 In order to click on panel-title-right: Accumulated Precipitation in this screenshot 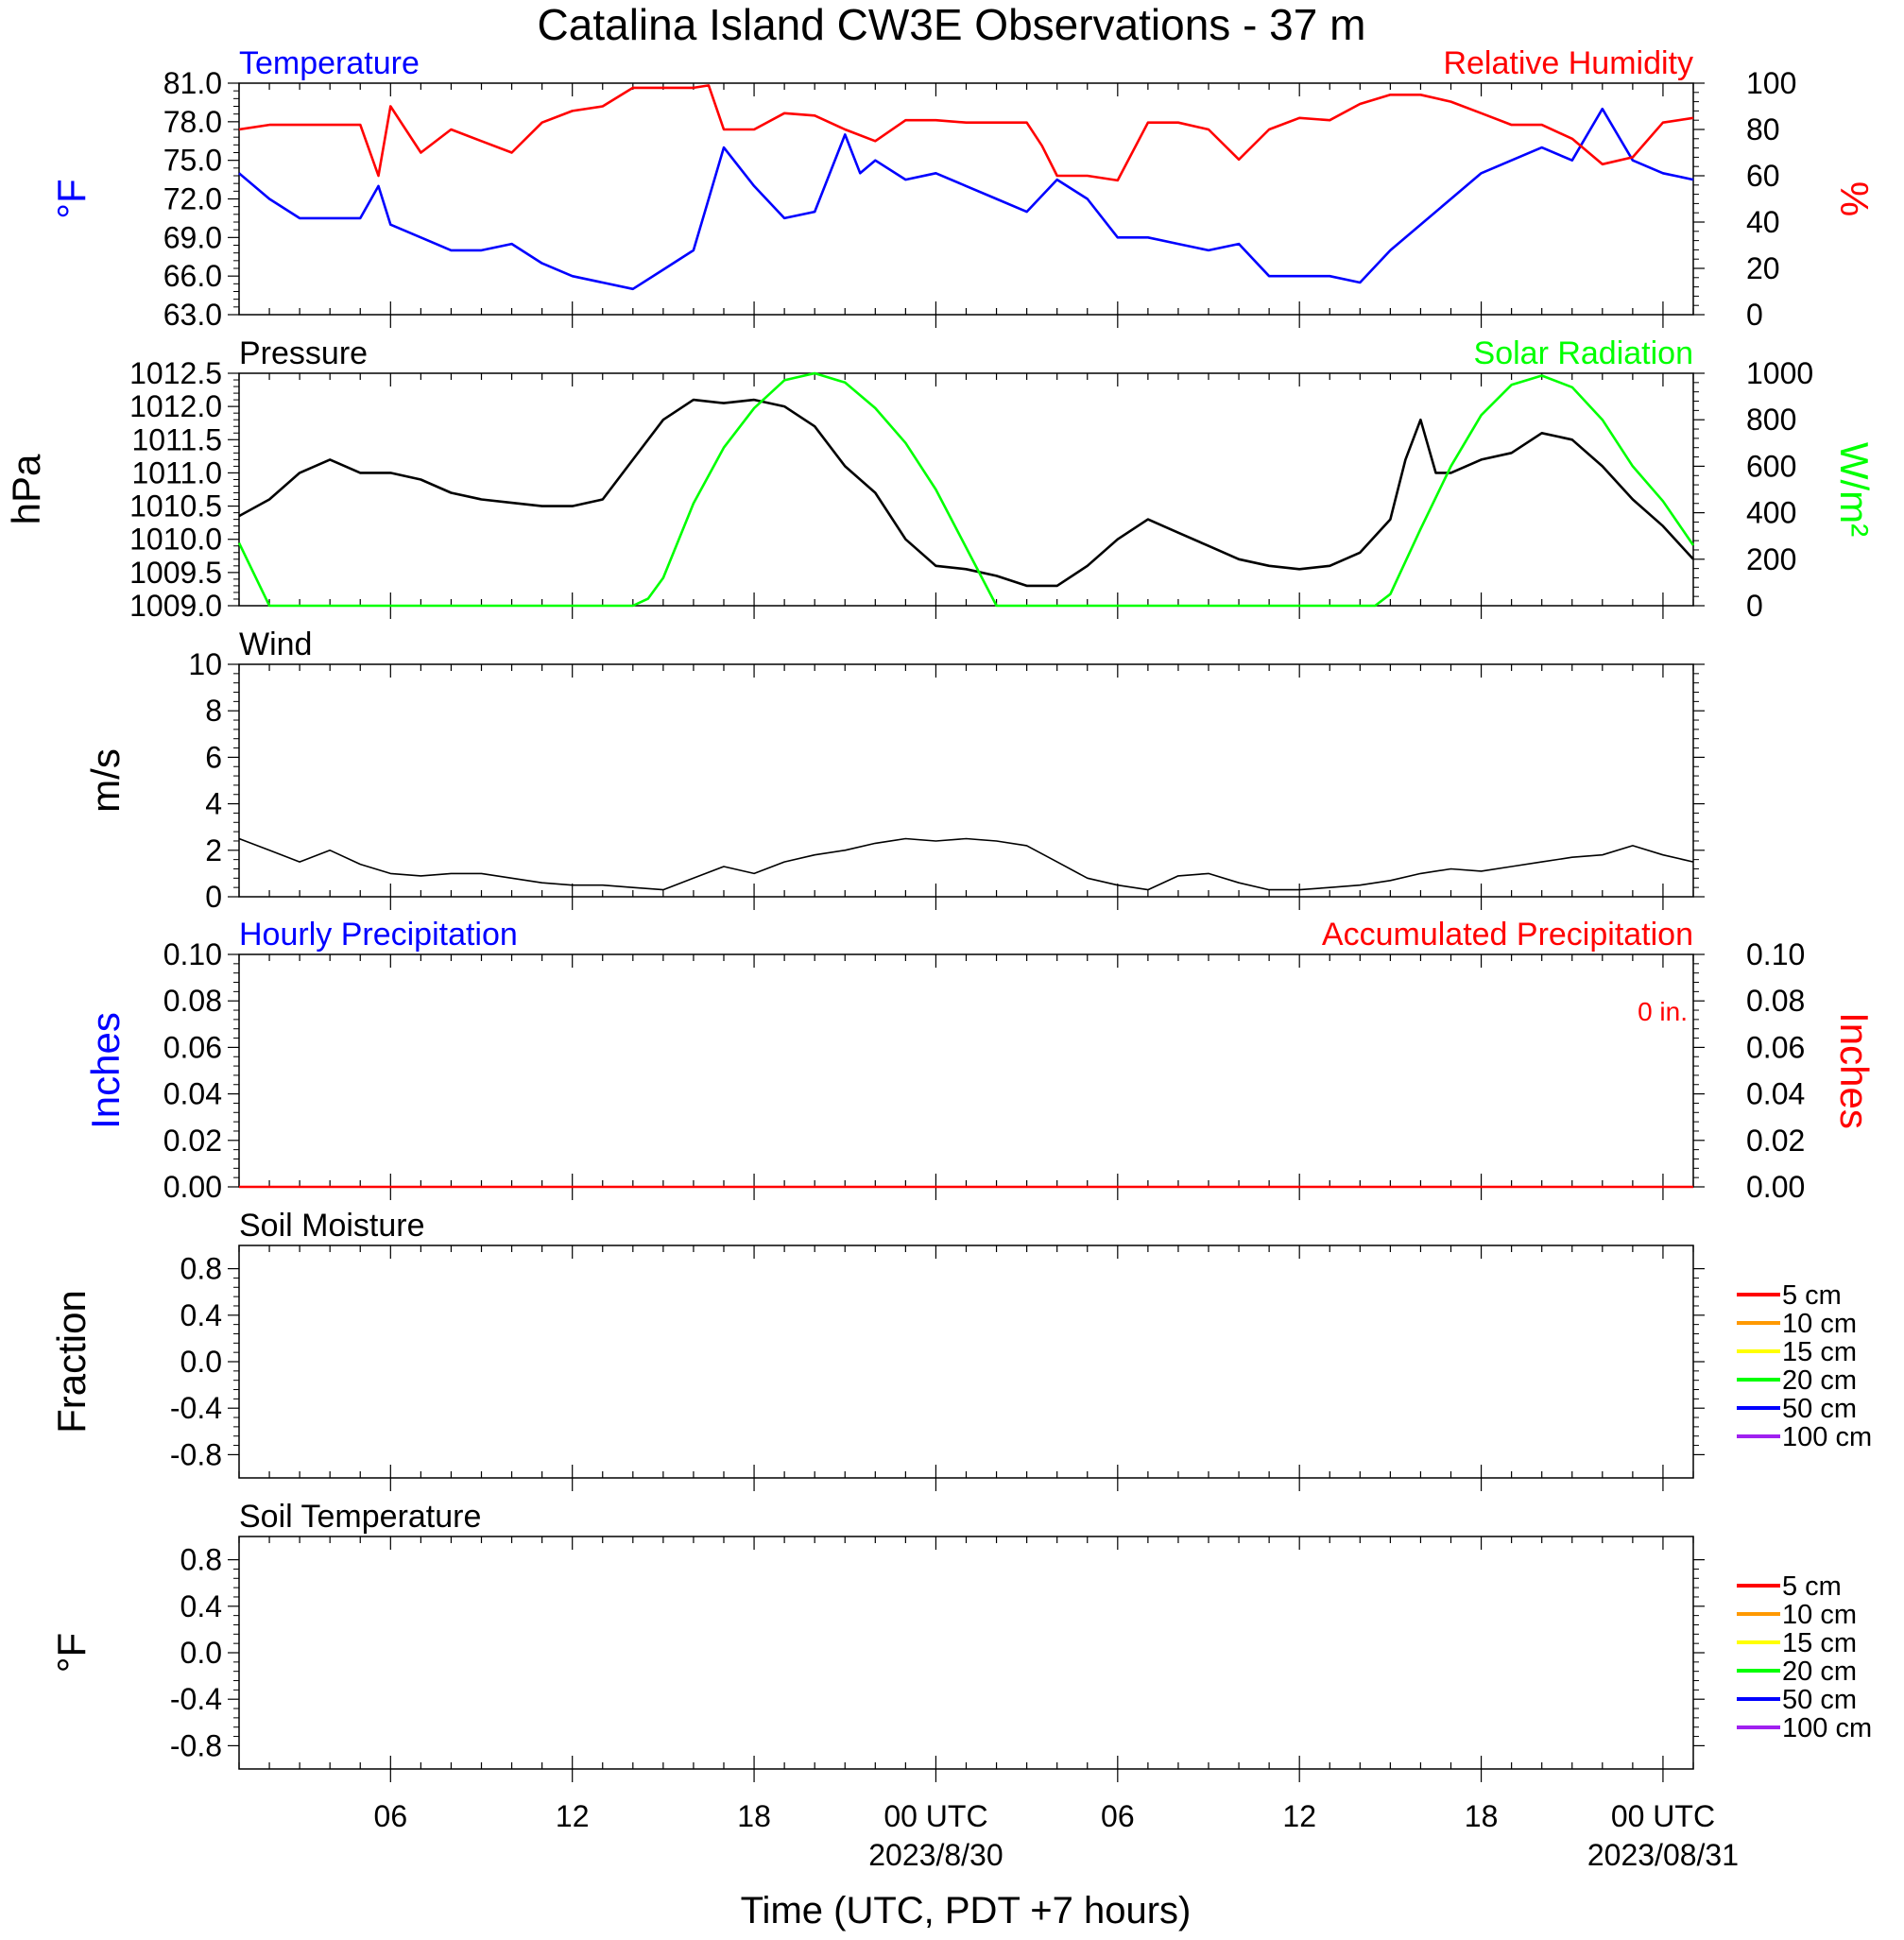, I will do `click(1507, 935)`.